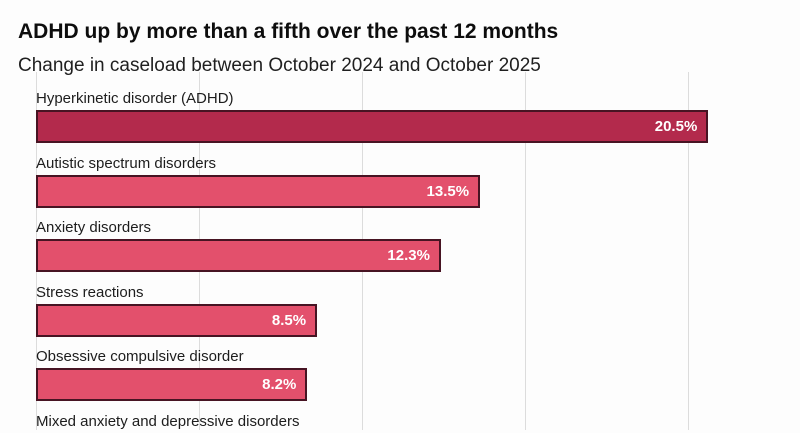 Image resolution: width=800 pixels, height=433 pixels. What do you see at coordinates (135, 98) in the screenshot?
I see `bar-category-label: Hyperkinetic disorder (ADHD)` at bounding box center [135, 98].